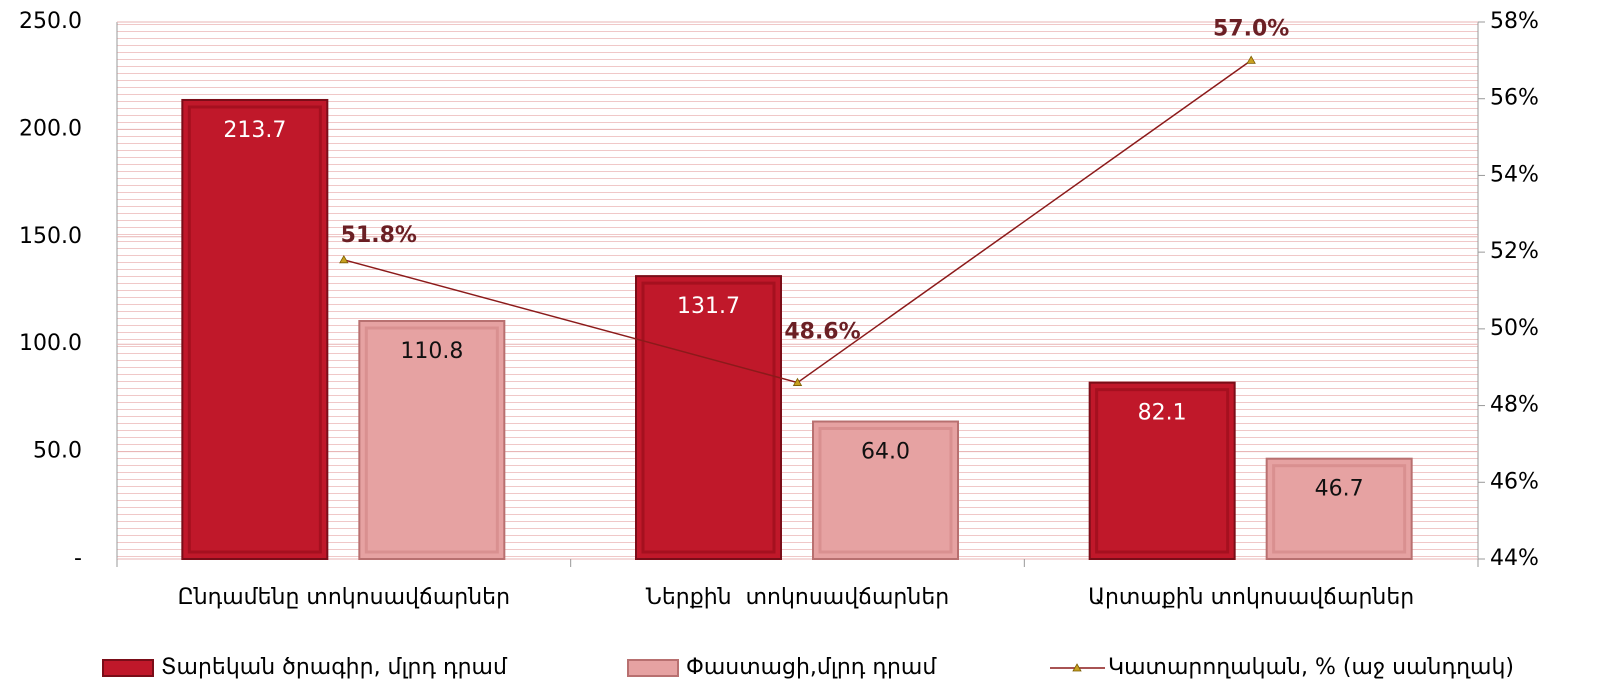  What do you see at coordinates (50, 21) in the screenshot?
I see `y-tick-label: 250.0` at bounding box center [50, 21].